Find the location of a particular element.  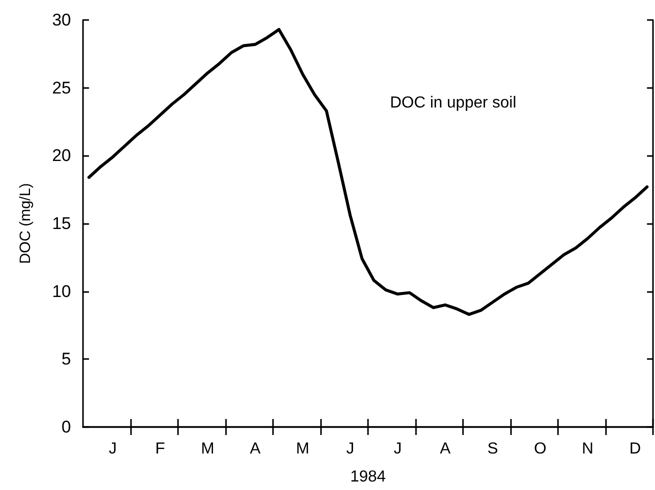

y-tick-label: 30 is located at coordinates (61, 20).